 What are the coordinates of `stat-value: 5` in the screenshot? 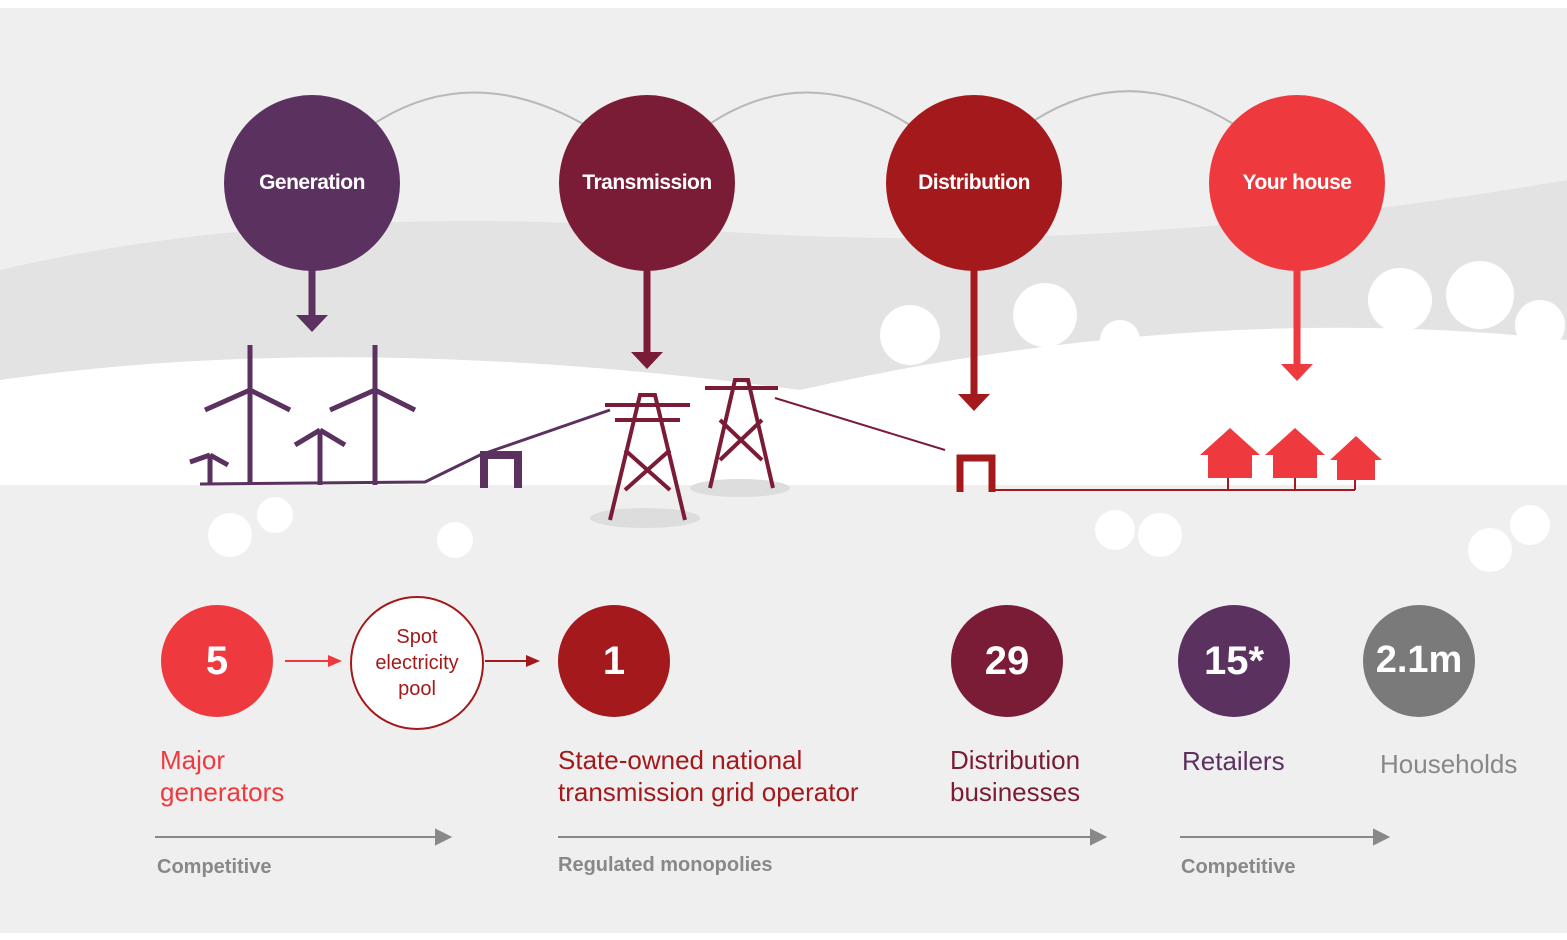 It's located at (217, 661).